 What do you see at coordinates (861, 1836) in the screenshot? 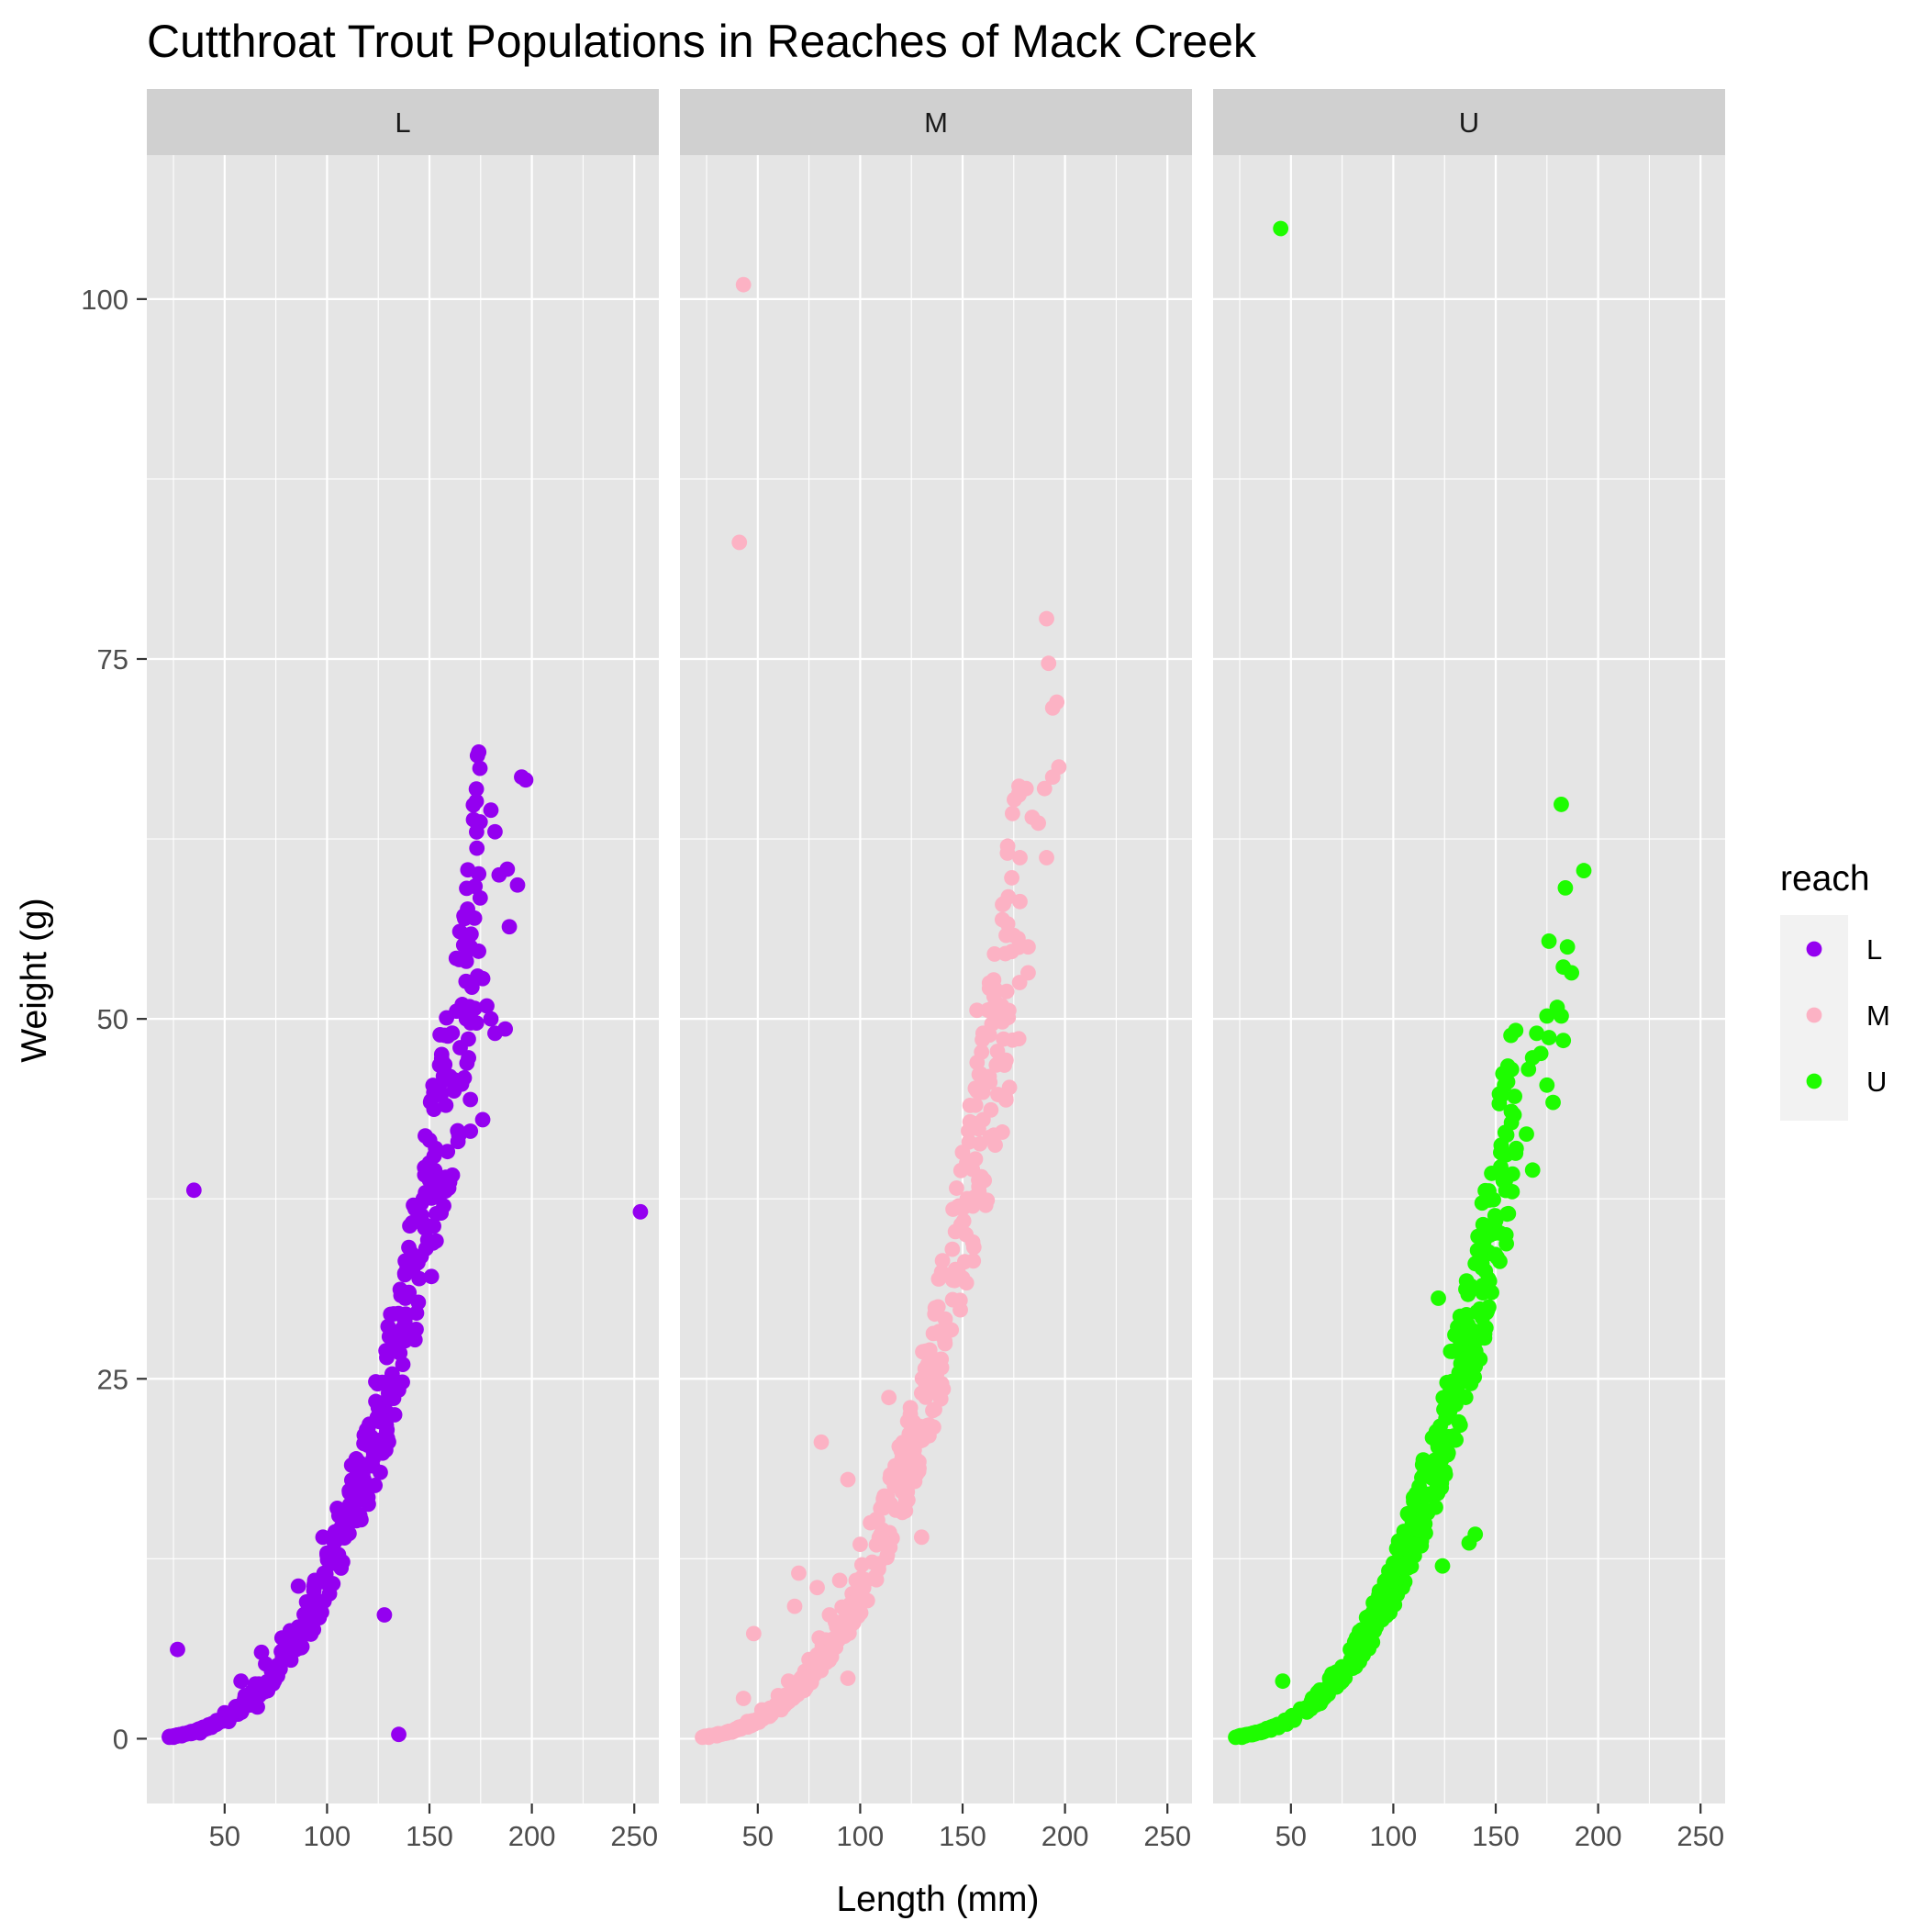
I see `x-tick-label: 100` at bounding box center [861, 1836].